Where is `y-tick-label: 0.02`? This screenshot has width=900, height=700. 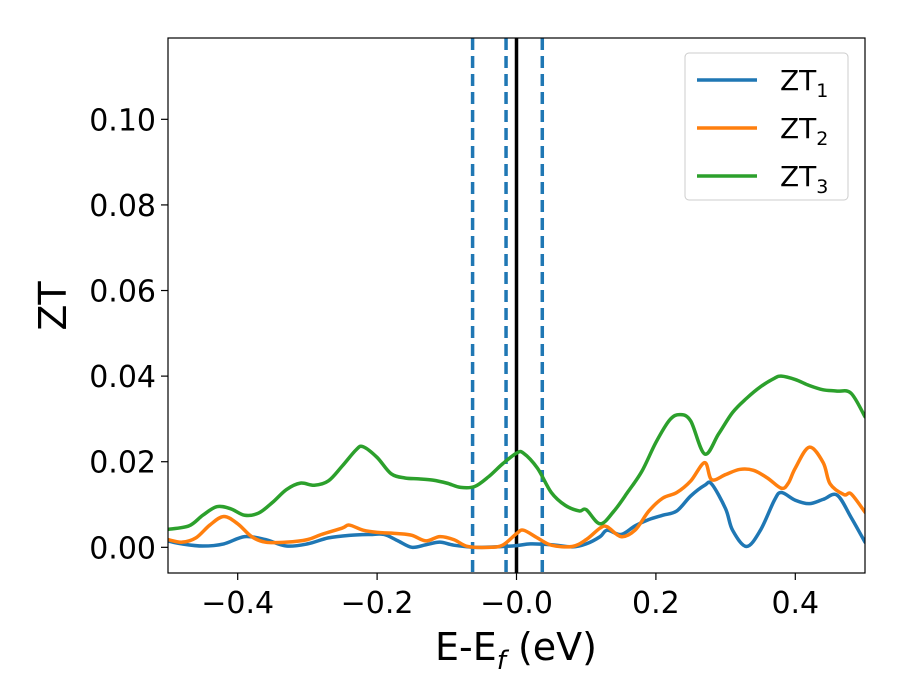 y-tick-label: 0.02 is located at coordinates (122, 463).